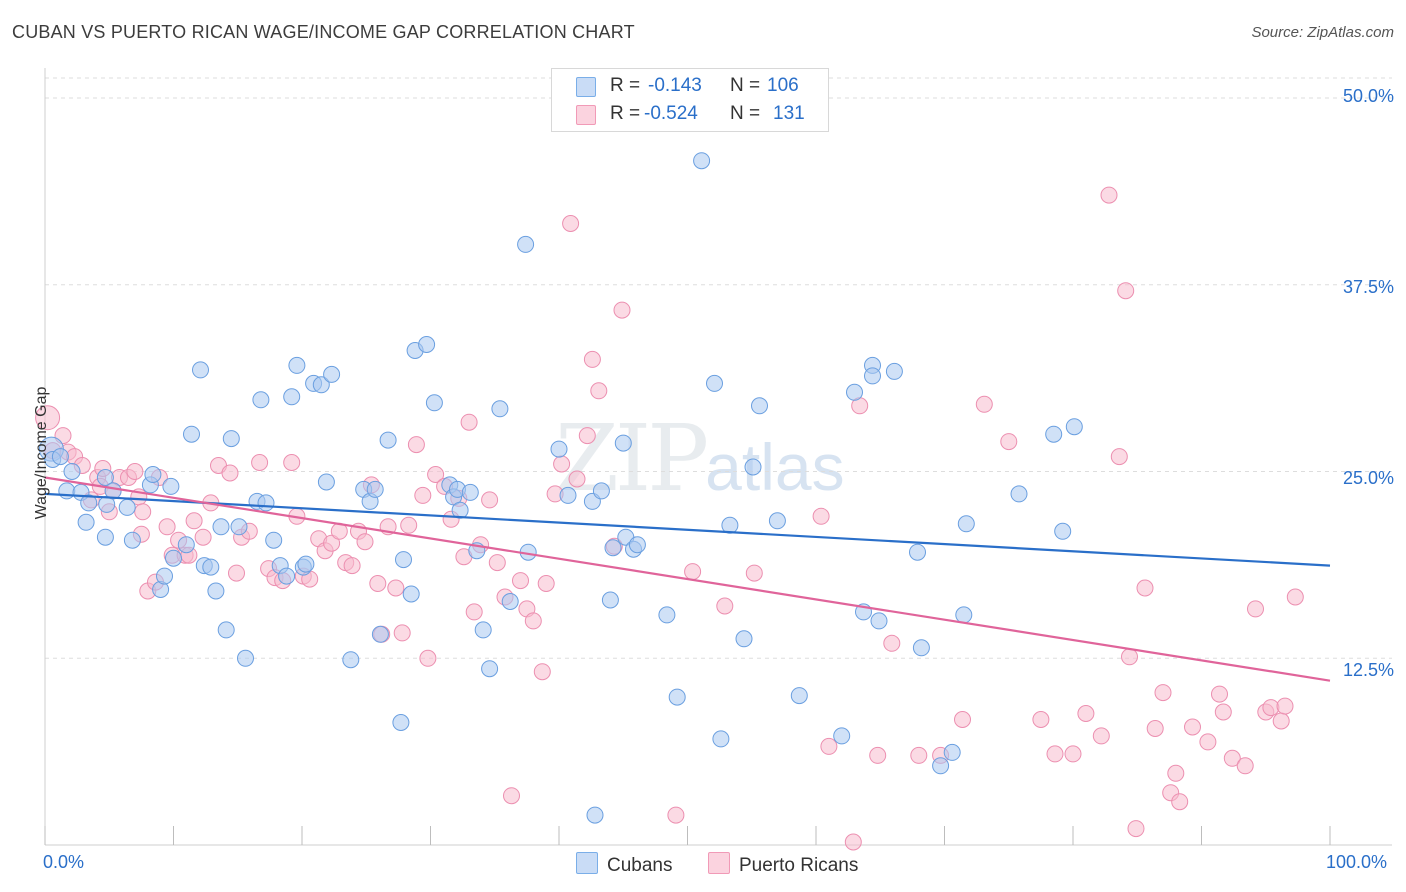  What do you see at coordinates (799, 865) in the screenshot?
I see `bottom-legend-label-puerto-ricans: Puerto Ricans` at bounding box center [799, 865].